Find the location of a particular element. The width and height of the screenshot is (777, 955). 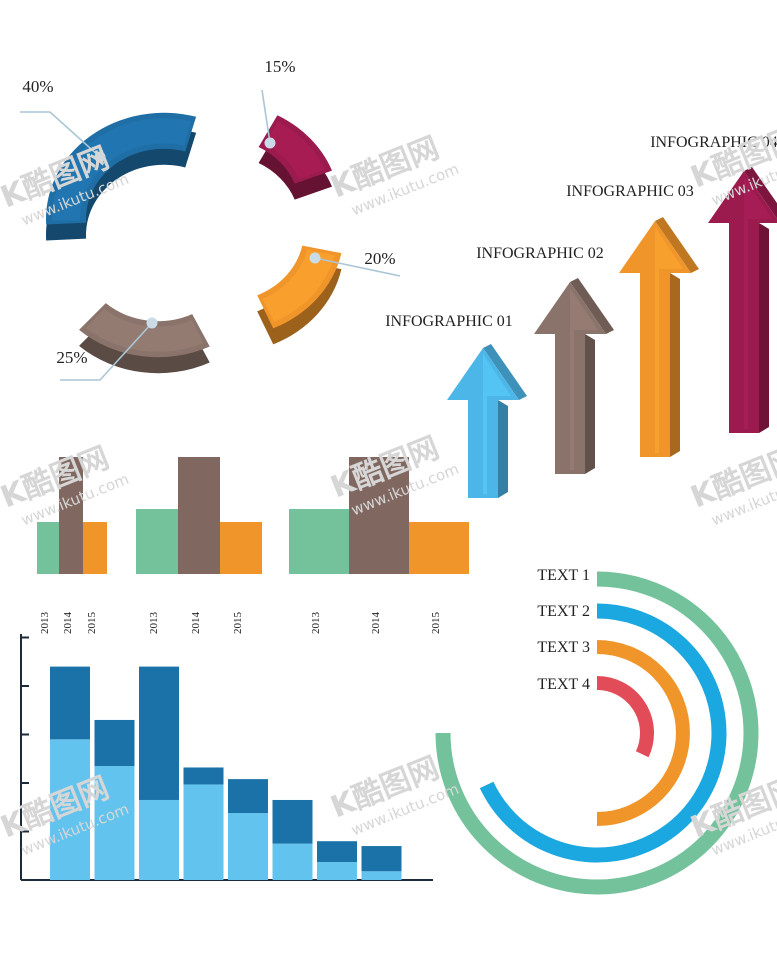

arrow-label: INFOGRAPHIC 03 is located at coordinates (630, 191).